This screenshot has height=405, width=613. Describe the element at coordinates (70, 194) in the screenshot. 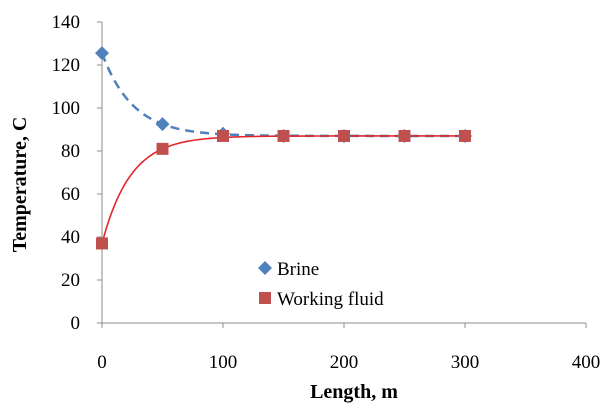

I see `y-tick-label: 60` at that location.